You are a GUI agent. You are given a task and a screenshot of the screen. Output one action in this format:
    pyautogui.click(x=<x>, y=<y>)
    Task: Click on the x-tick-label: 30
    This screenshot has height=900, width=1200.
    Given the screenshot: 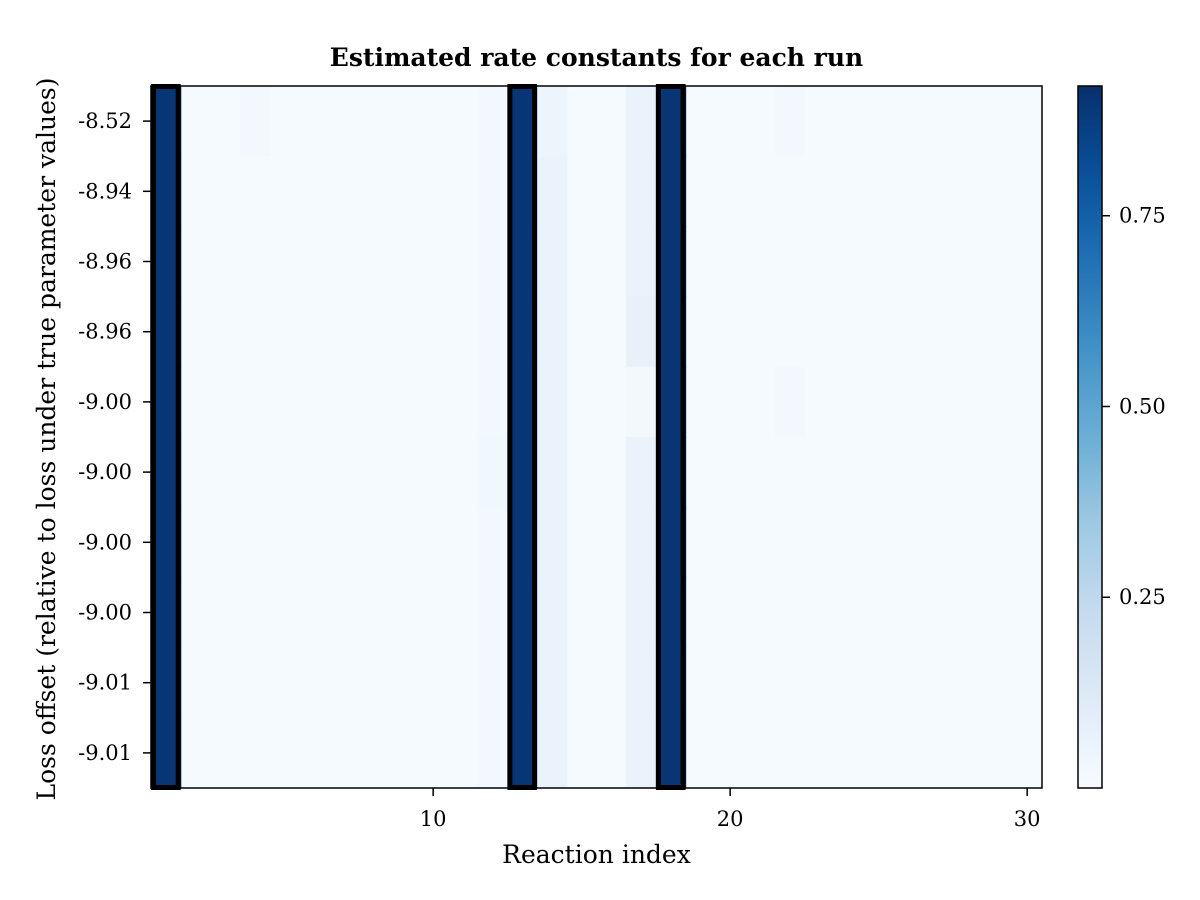 What is the action you would take?
    pyautogui.click(x=1027, y=819)
    